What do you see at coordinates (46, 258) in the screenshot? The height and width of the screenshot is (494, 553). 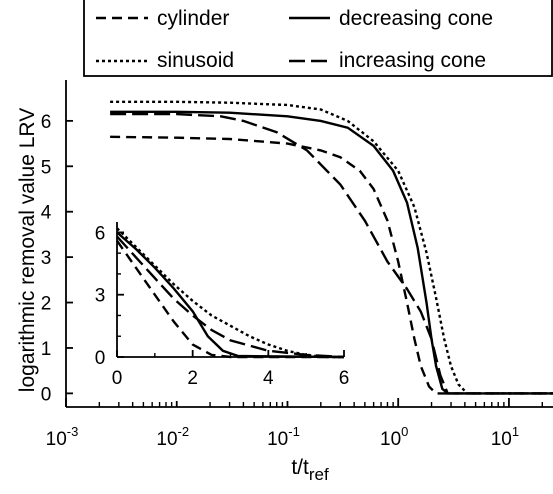 I see `y-tick-label: 3` at bounding box center [46, 258].